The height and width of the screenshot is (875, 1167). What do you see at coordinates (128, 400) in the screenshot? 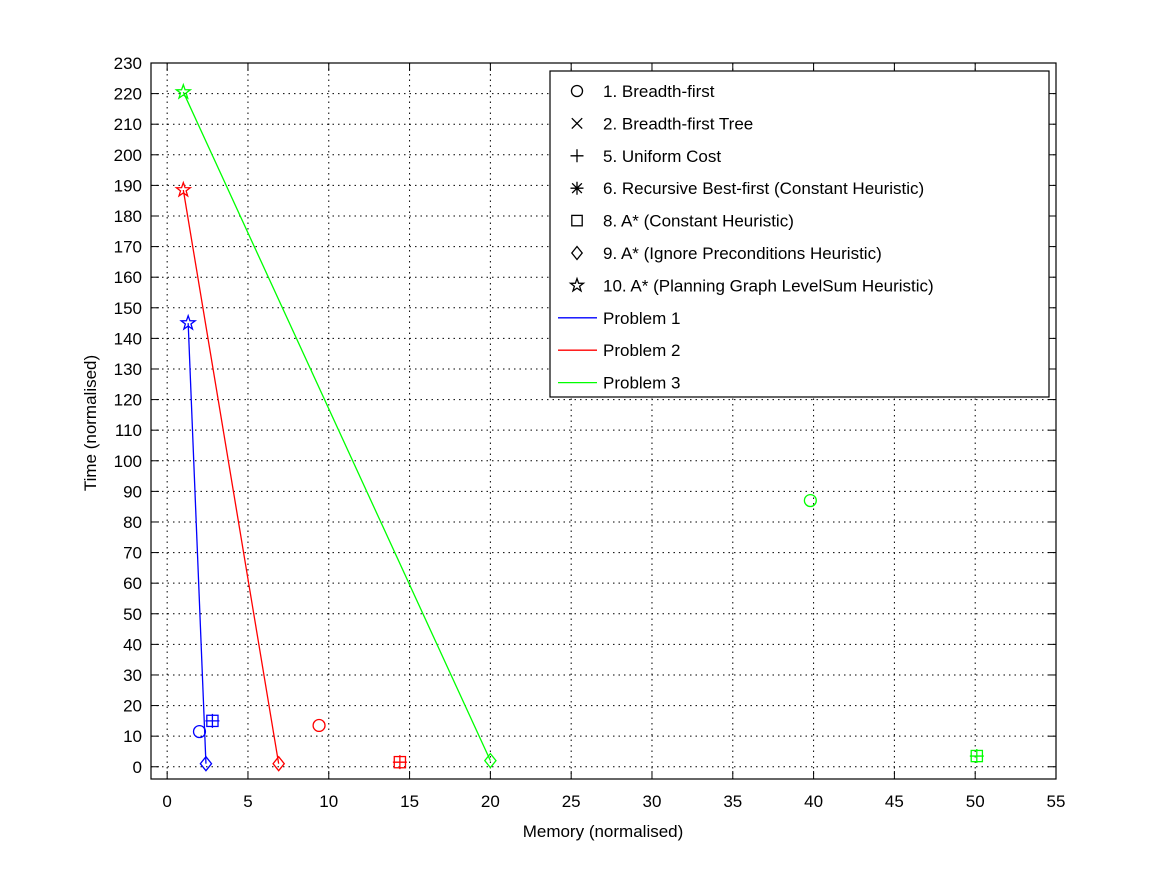
I see `y-tick-label: 120` at bounding box center [128, 400].